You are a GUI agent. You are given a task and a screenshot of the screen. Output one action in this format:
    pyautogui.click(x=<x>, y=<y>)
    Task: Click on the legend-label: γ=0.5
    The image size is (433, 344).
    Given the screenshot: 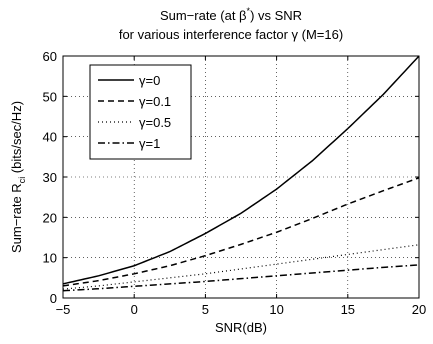 What is the action you would take?
    pyautogui.click(x=155, y=122)
    